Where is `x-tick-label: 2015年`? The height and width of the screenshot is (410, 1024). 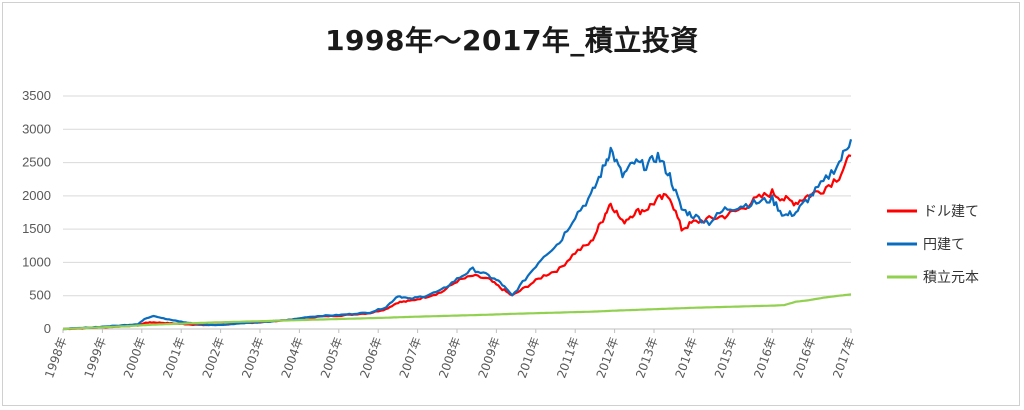 x-tick-label: 2015年 is located at coordinates (726, 357).